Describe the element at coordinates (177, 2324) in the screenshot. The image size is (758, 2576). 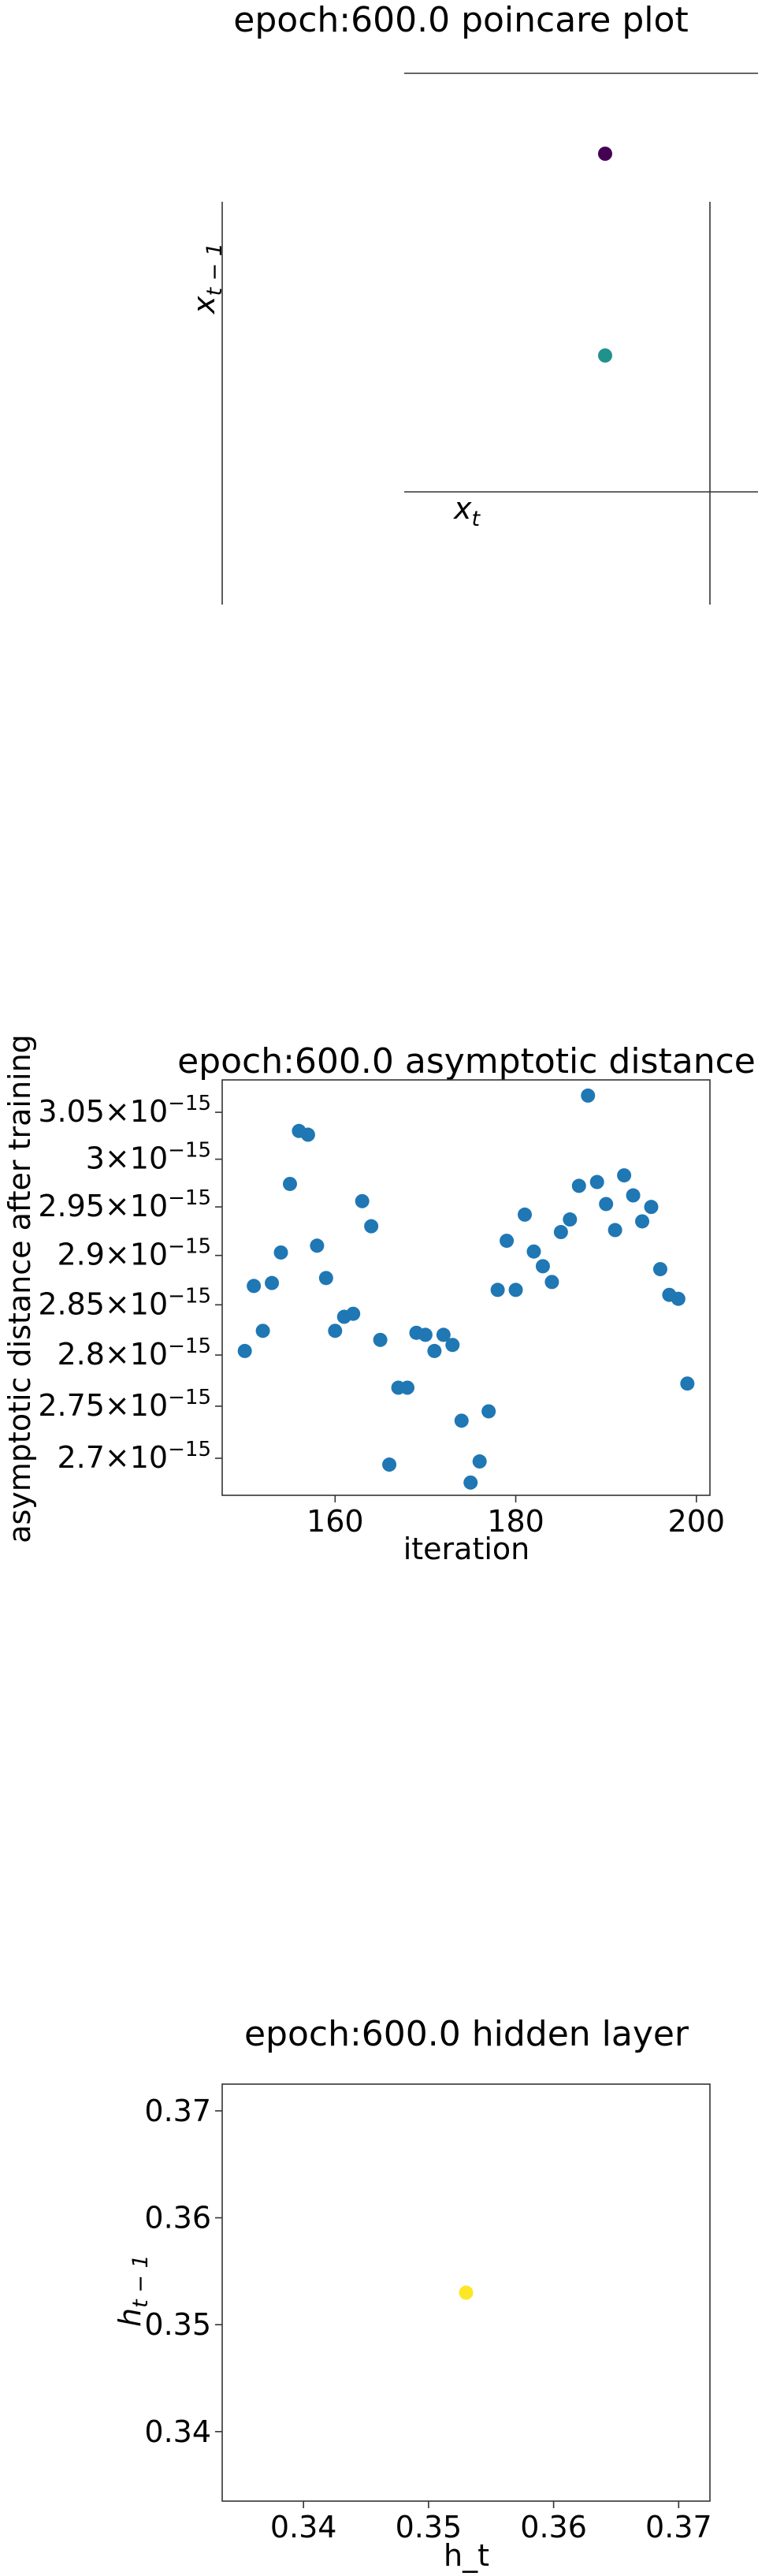
I see `hidden-y-tick-label: 0.35` at that location.